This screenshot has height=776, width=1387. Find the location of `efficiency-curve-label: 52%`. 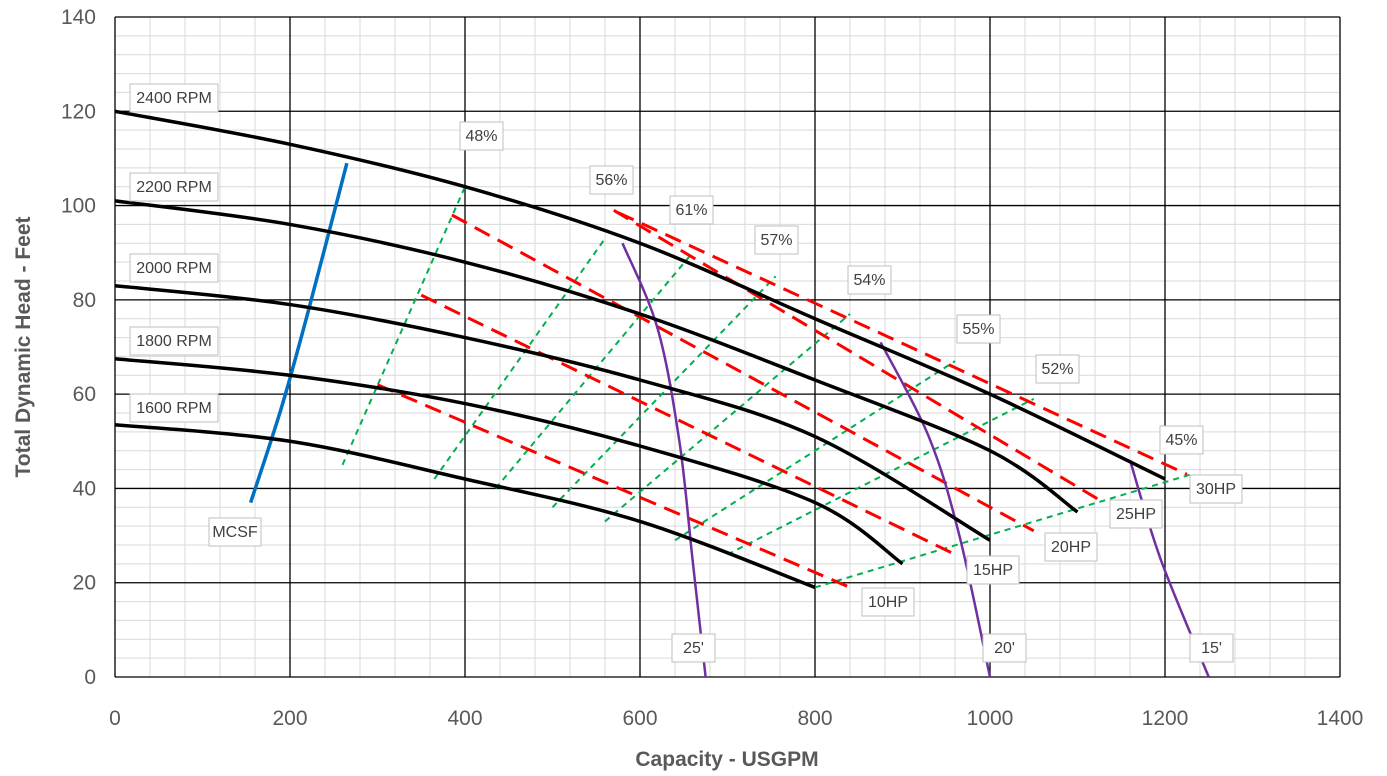

efficiency-curve-label: 52% is located at coordinates (1057, 369).